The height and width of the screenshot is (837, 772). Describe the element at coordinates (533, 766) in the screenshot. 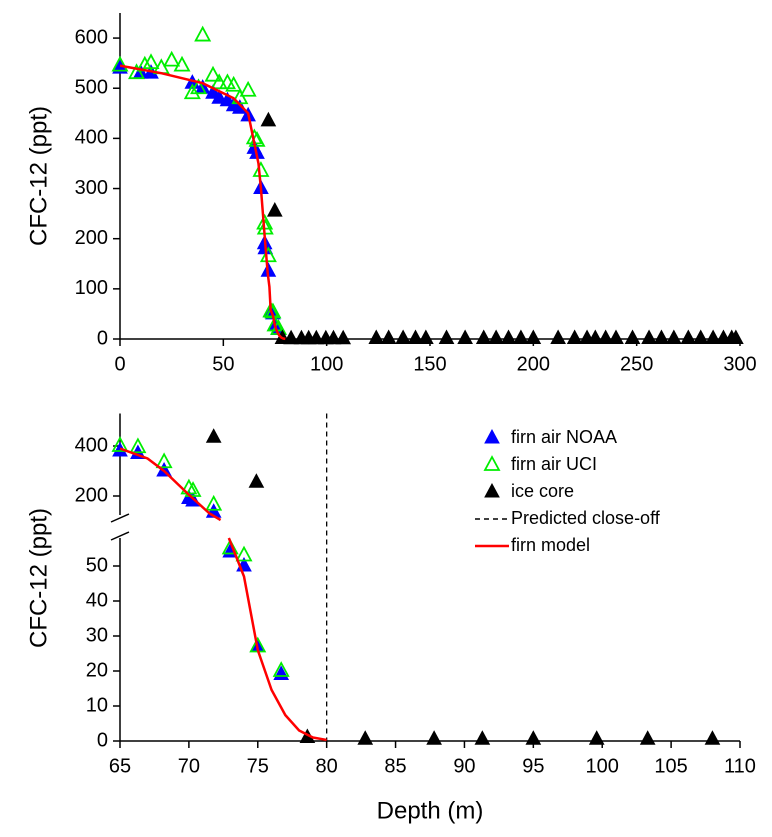

I see `x-tick-label: 95` at that location.